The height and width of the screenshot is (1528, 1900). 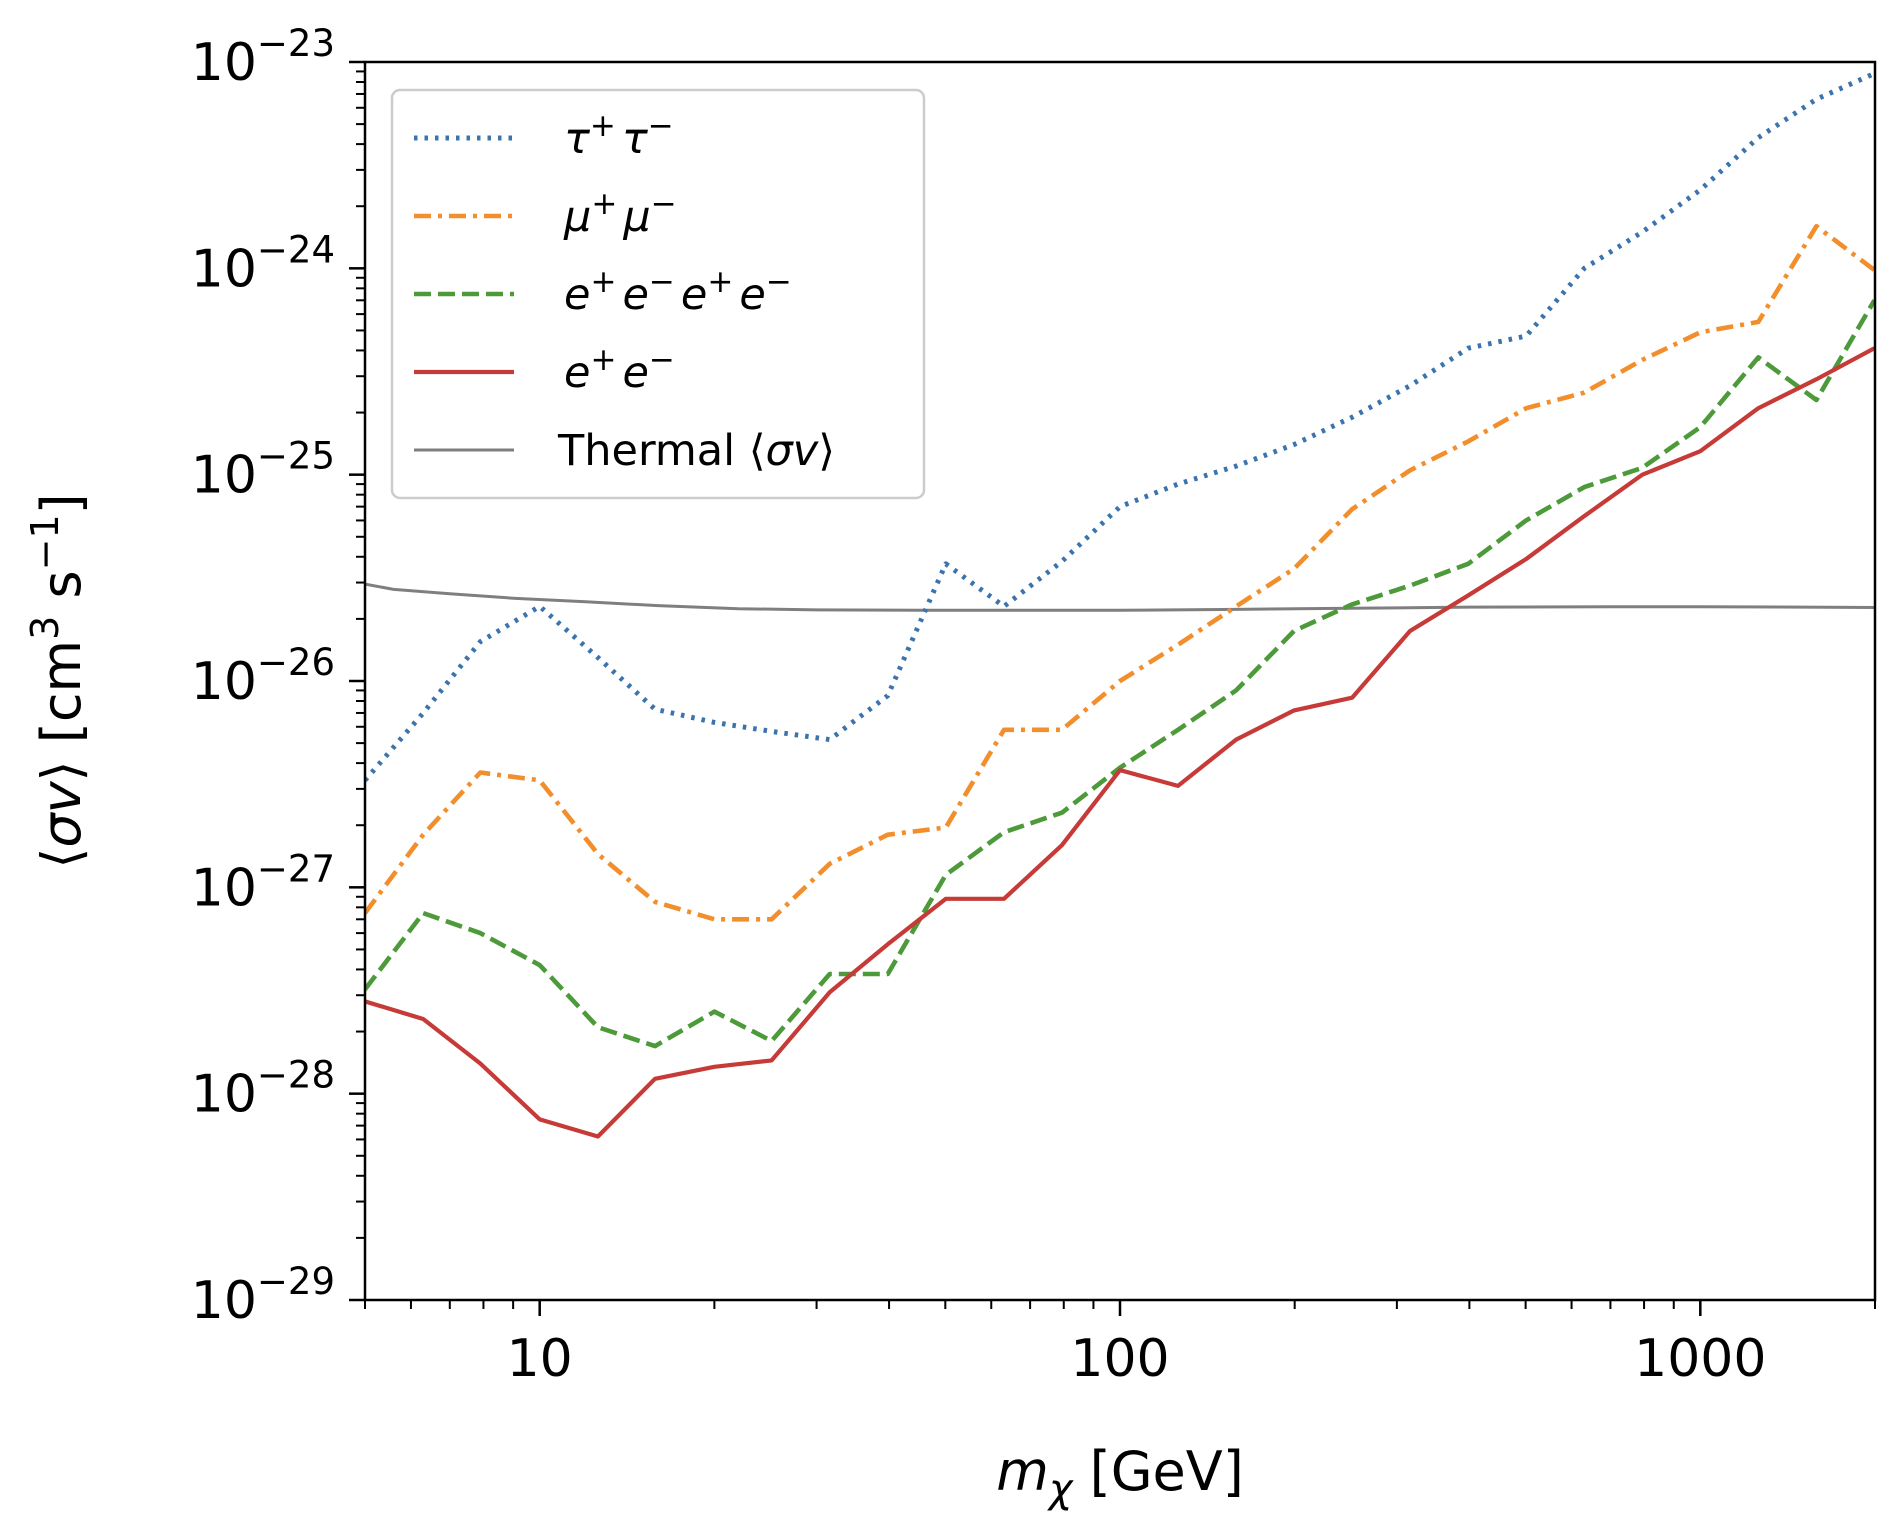 What do you see at coordinates (1700, 1359) in the screenshot?
I see `x-tick-label: 1000` at bounding box center [1700, 1359].